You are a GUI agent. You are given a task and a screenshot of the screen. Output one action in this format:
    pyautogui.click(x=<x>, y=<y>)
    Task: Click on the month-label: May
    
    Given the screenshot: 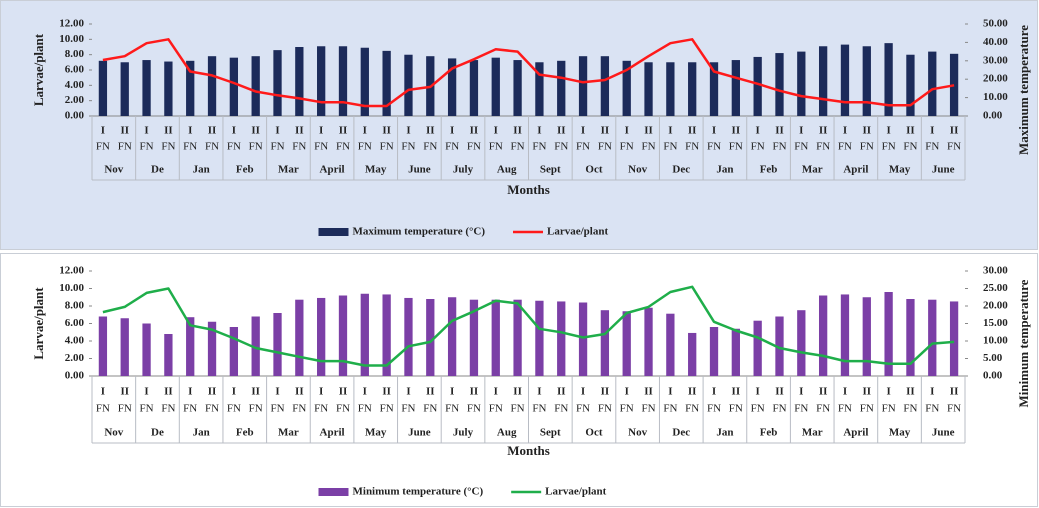 What is the action you would take?
    pyautogui.click(x=900, y=170)
    